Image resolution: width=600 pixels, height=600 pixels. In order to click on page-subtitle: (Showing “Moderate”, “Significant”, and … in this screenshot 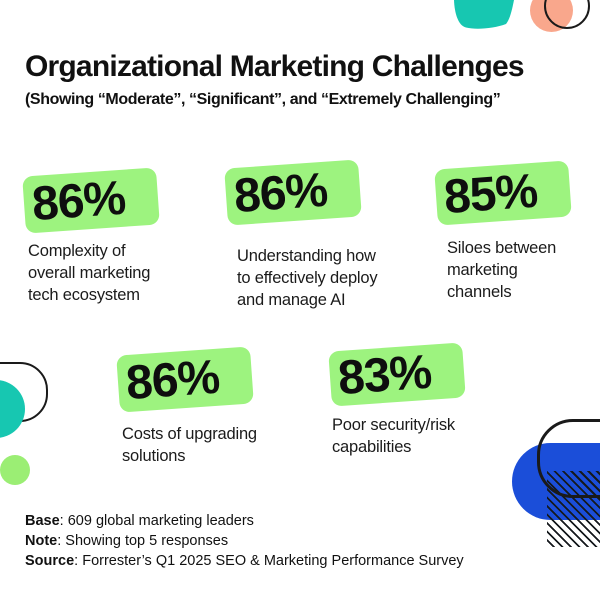, I will do `click(263, 99)`.